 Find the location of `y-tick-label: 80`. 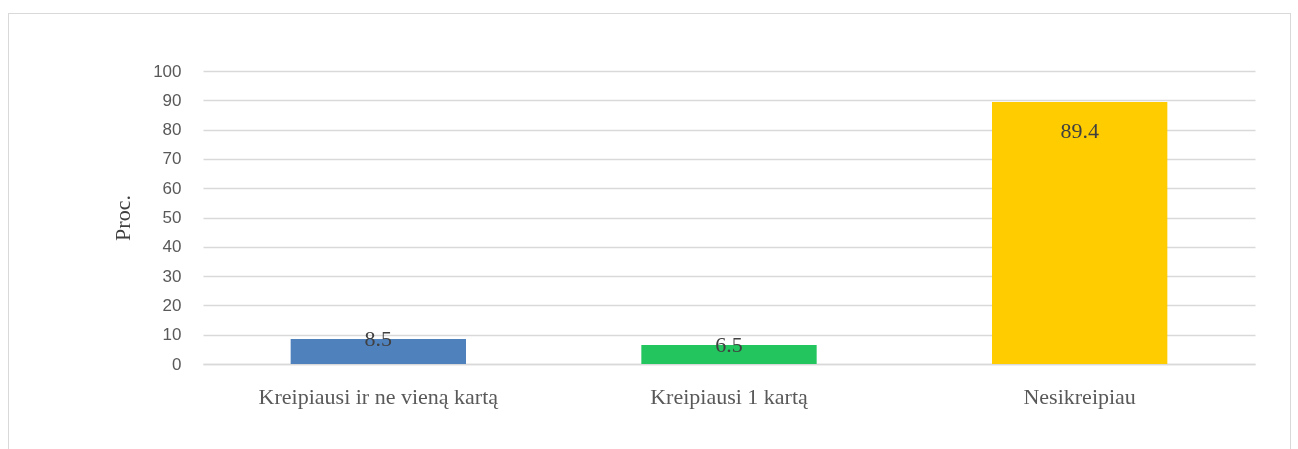

y-tick-label: 80 is located at coordinates (172, 130).